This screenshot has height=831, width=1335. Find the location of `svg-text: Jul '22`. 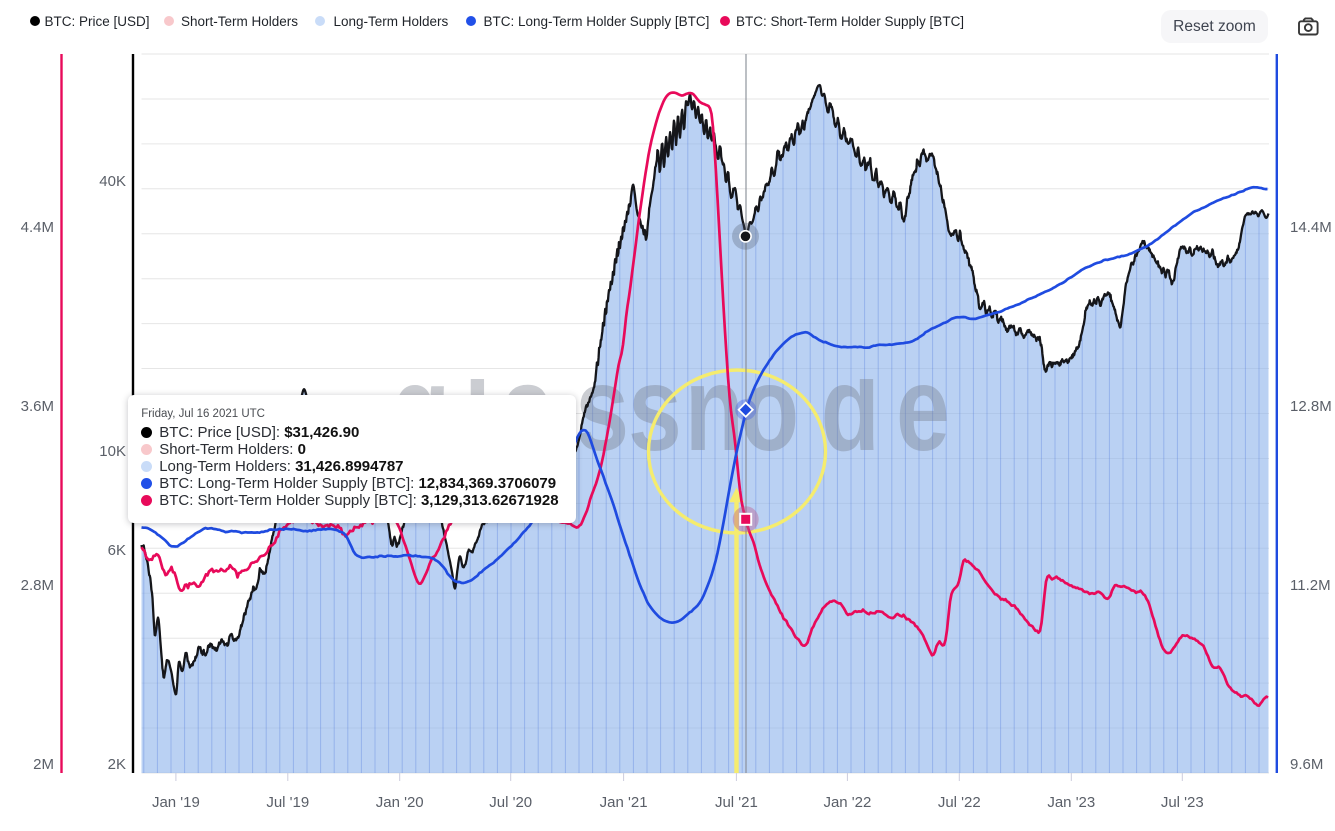

svg-text: Jul '22 is located at coordinates (959, 802).